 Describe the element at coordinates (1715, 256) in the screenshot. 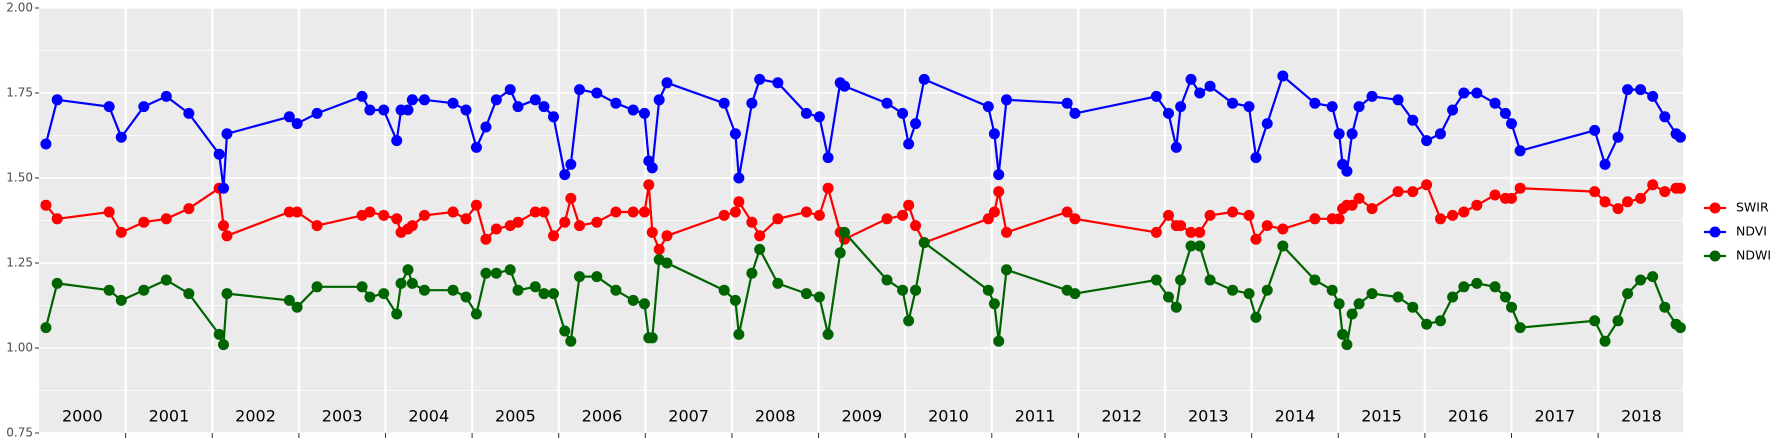

I see `legend-key-point` at that location.